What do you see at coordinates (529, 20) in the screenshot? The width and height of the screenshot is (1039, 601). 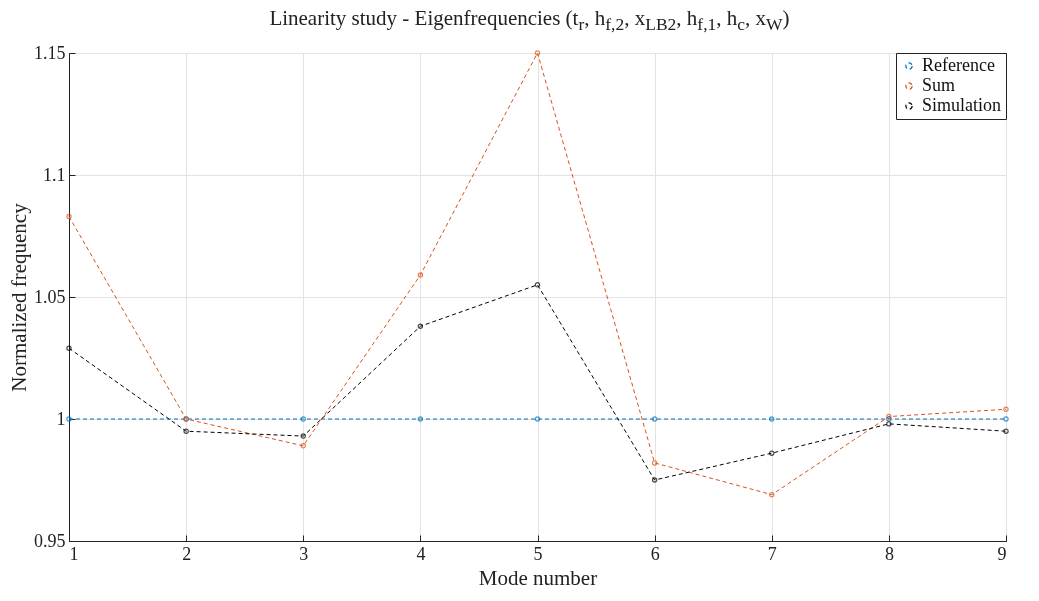 I see `chart-title: Linearity study - Eigenfrequencies (t$_{r}$, h$_{f,2}$, x$_{LB2}$, h$_{f,1}$, h$_{c}$, x$_{W}$)` at bounding box center [529, 20].